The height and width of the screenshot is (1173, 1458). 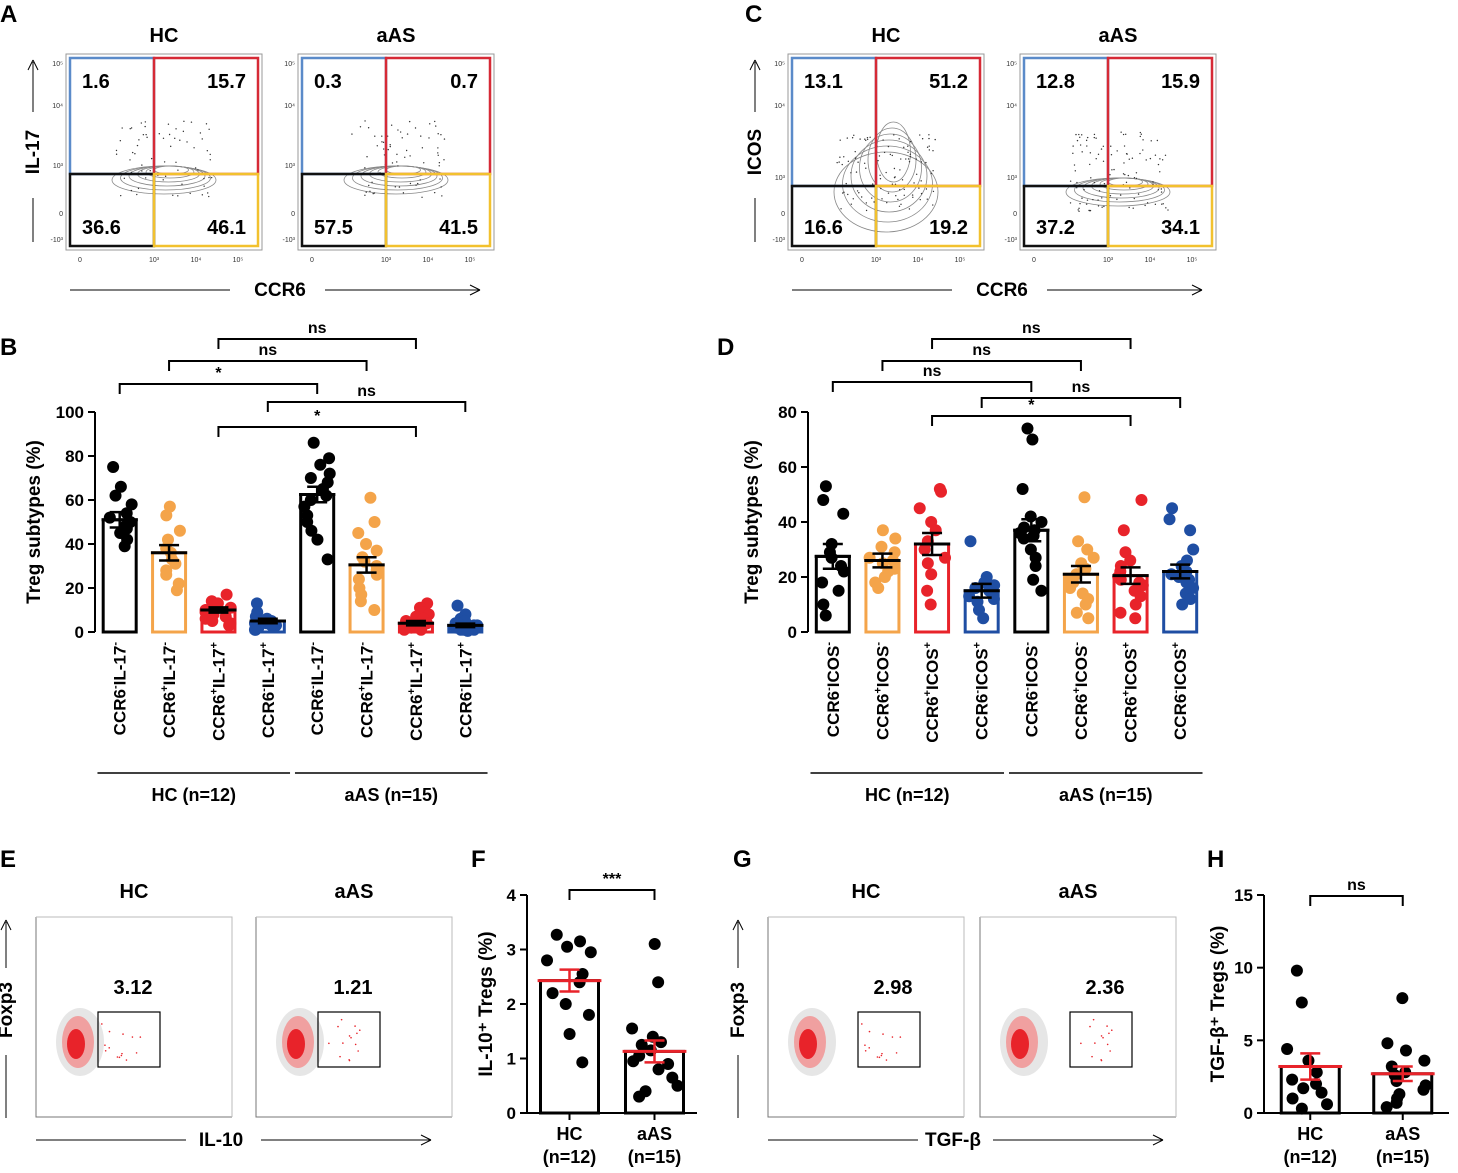 What do you see at coordinates (458, 228) in the screenshot?
I see `gate-value-bottom-right: 41.5` at bounding box center [458, 228].